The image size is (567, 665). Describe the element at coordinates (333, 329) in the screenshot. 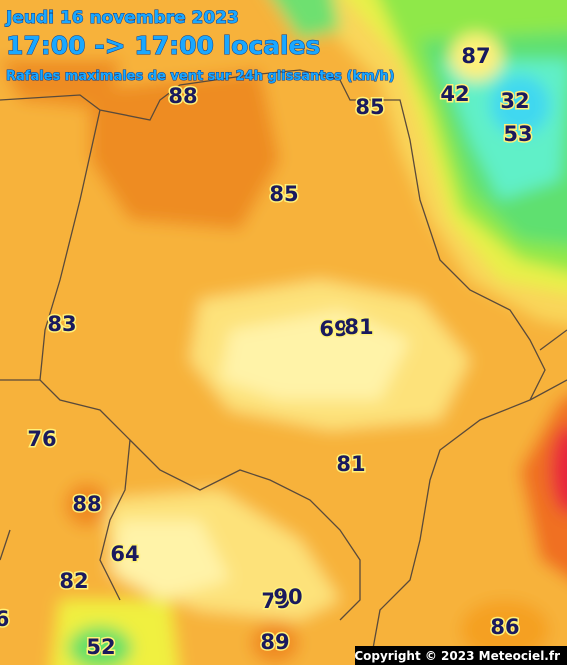

I see `station-value: 69` at that location.